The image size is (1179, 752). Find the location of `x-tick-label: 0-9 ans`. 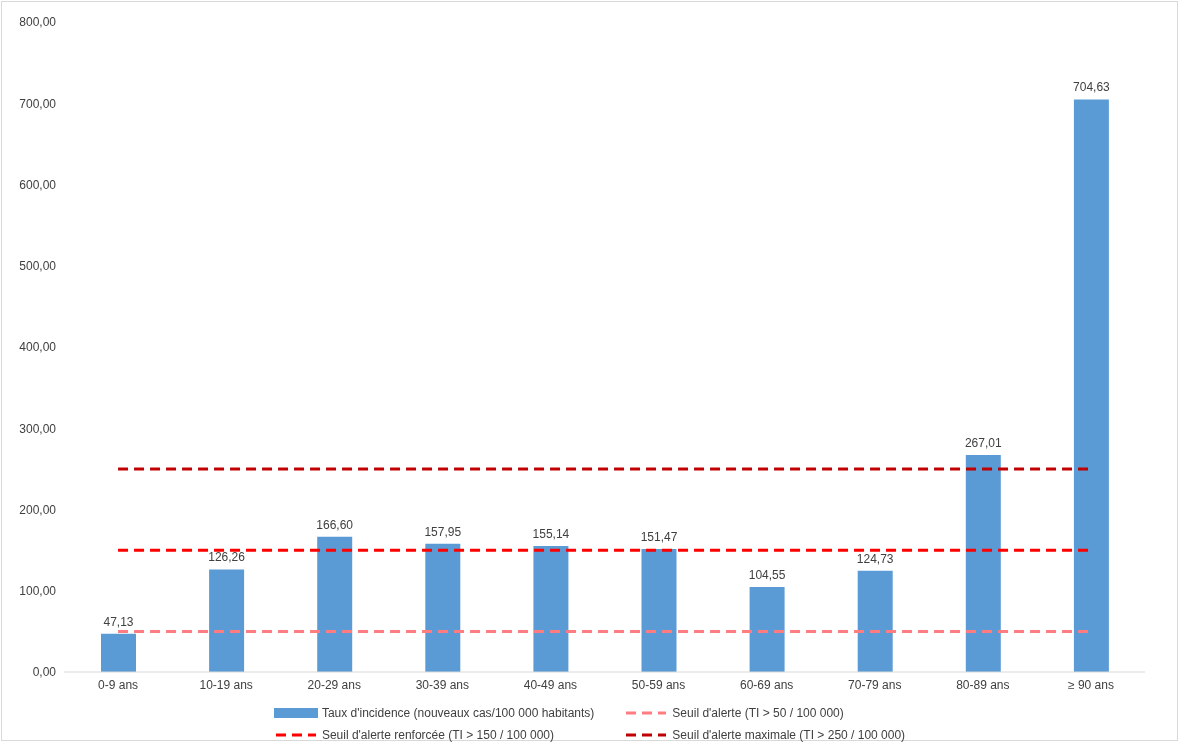

x-tick-label: 0-9 ans is located at coordinates (118, 684).